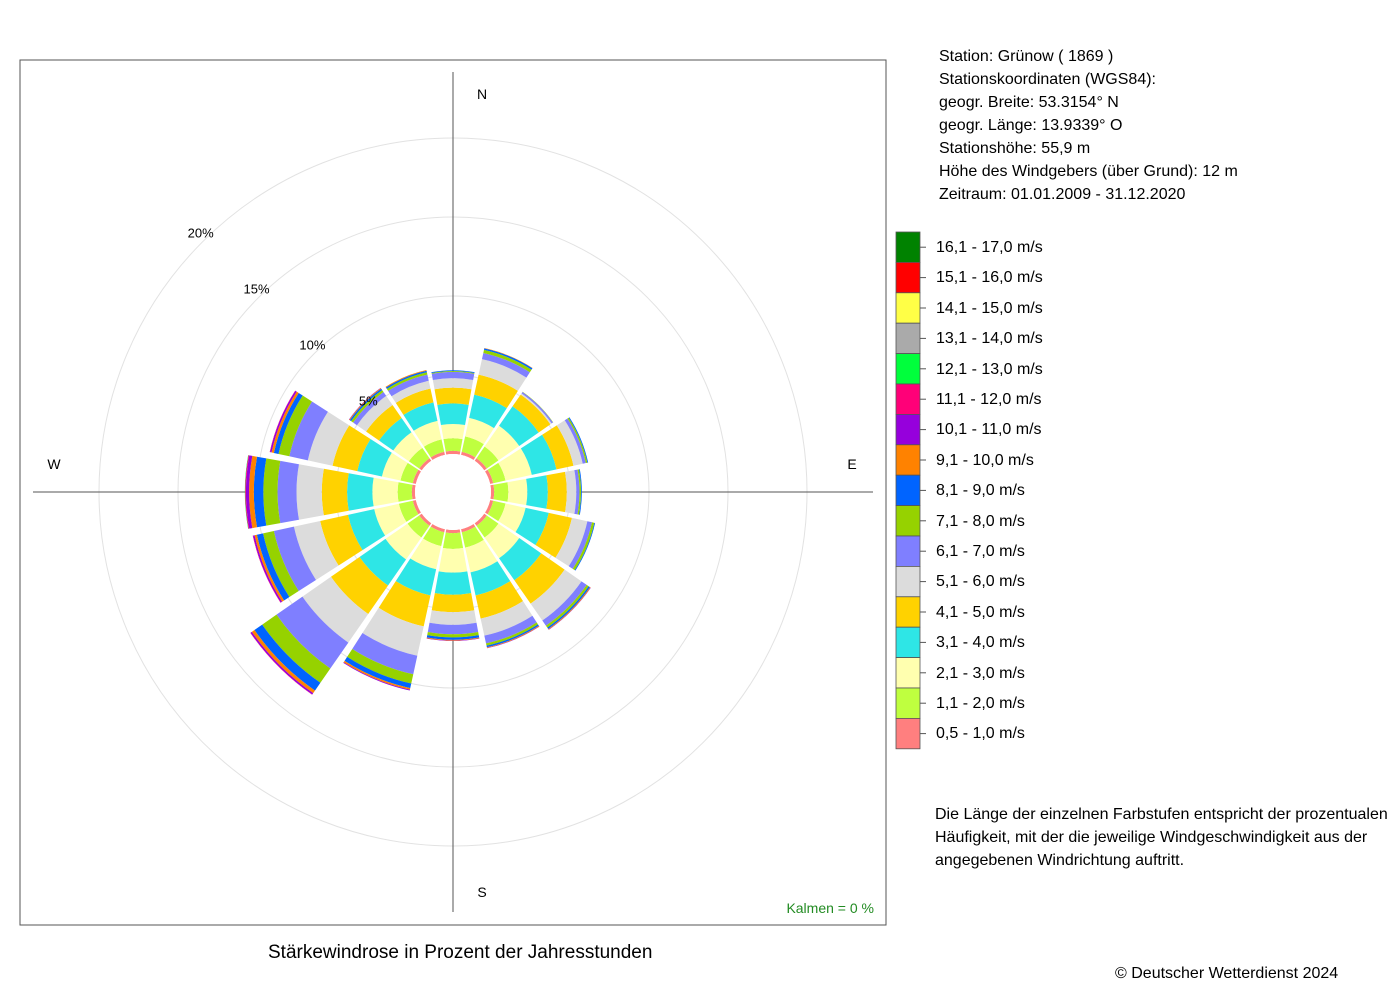 The width and height of the screenshot is (1400, 1000). I want to click on wind-sectors, so click(420, 521).